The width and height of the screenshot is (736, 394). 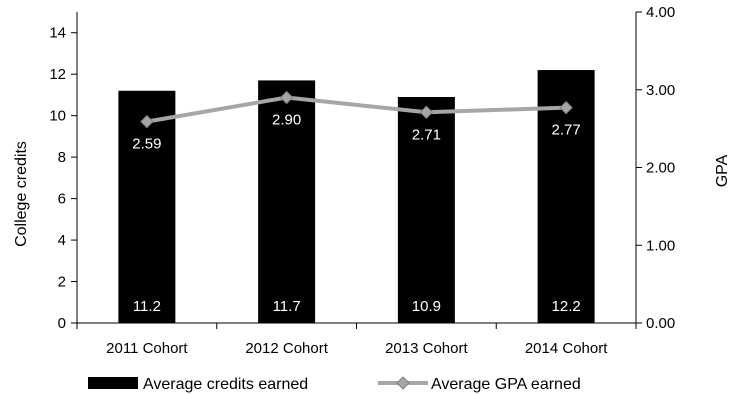 I want to click on y2-tick-label: 4.00, so click(x=660, y=12).